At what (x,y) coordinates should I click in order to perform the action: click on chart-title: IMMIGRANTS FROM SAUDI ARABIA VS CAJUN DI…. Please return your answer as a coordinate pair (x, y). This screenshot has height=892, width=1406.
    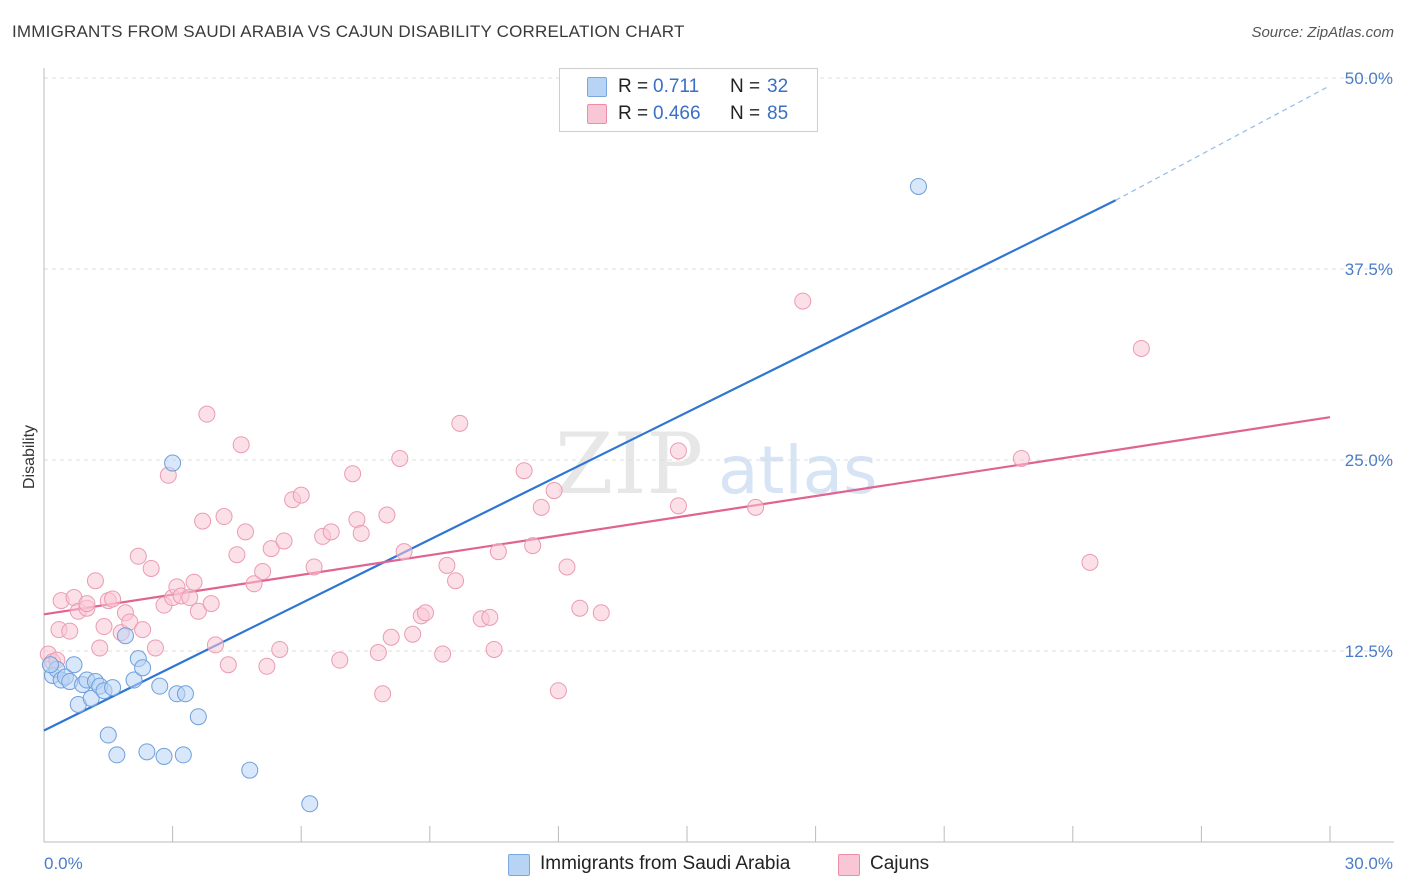
    Looking at the image, I should click on (348, 31).